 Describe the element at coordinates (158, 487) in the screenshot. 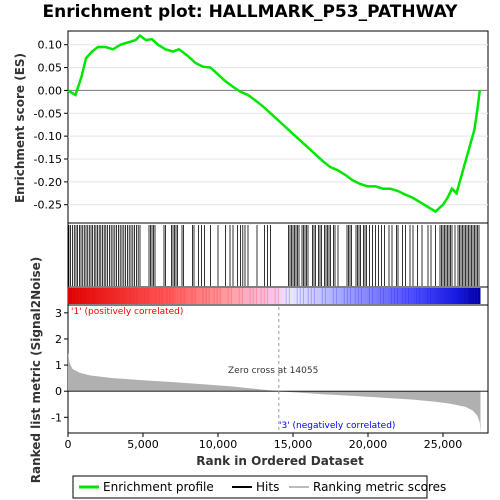

I see `legend-enrichment-label: Enrichment profile` at that location.